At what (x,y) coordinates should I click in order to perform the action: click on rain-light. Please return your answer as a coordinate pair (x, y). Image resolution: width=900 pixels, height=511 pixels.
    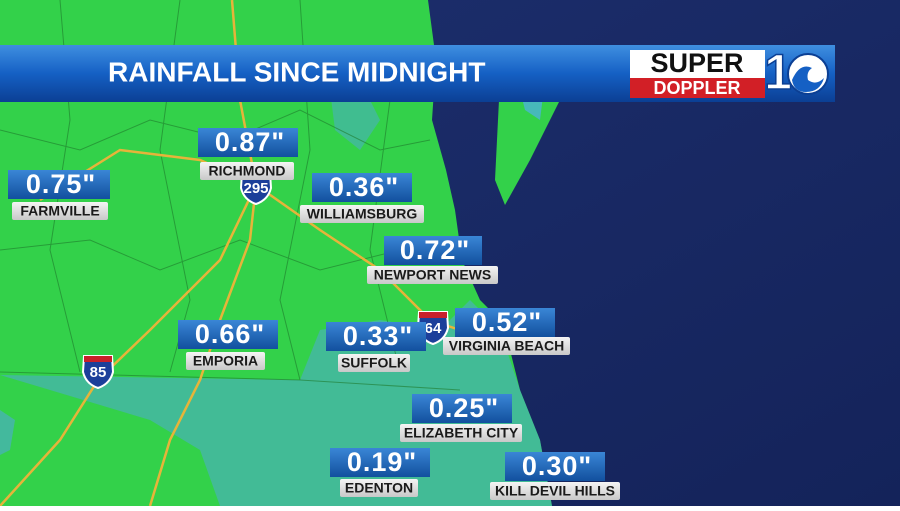
    Looking at the image, I should click on (7, 432).